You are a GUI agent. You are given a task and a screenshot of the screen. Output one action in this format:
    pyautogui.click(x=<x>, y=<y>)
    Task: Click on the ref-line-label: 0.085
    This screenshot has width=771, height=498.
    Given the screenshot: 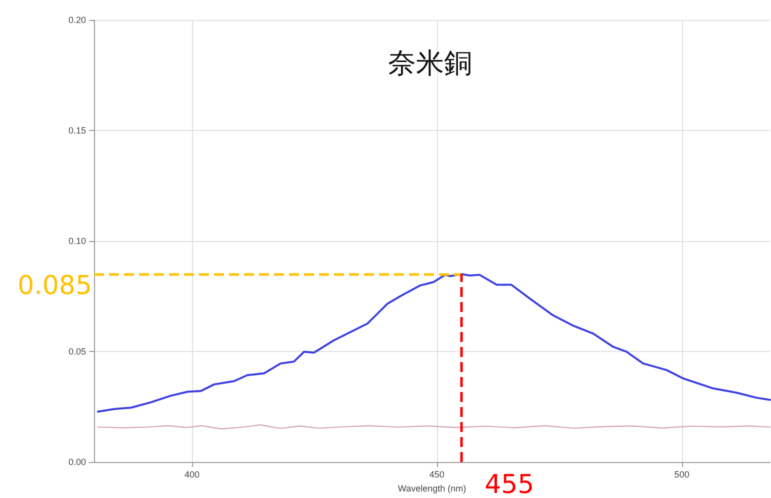 What is the action you would take?
    pyautogui.click(x=55, y=286)
    